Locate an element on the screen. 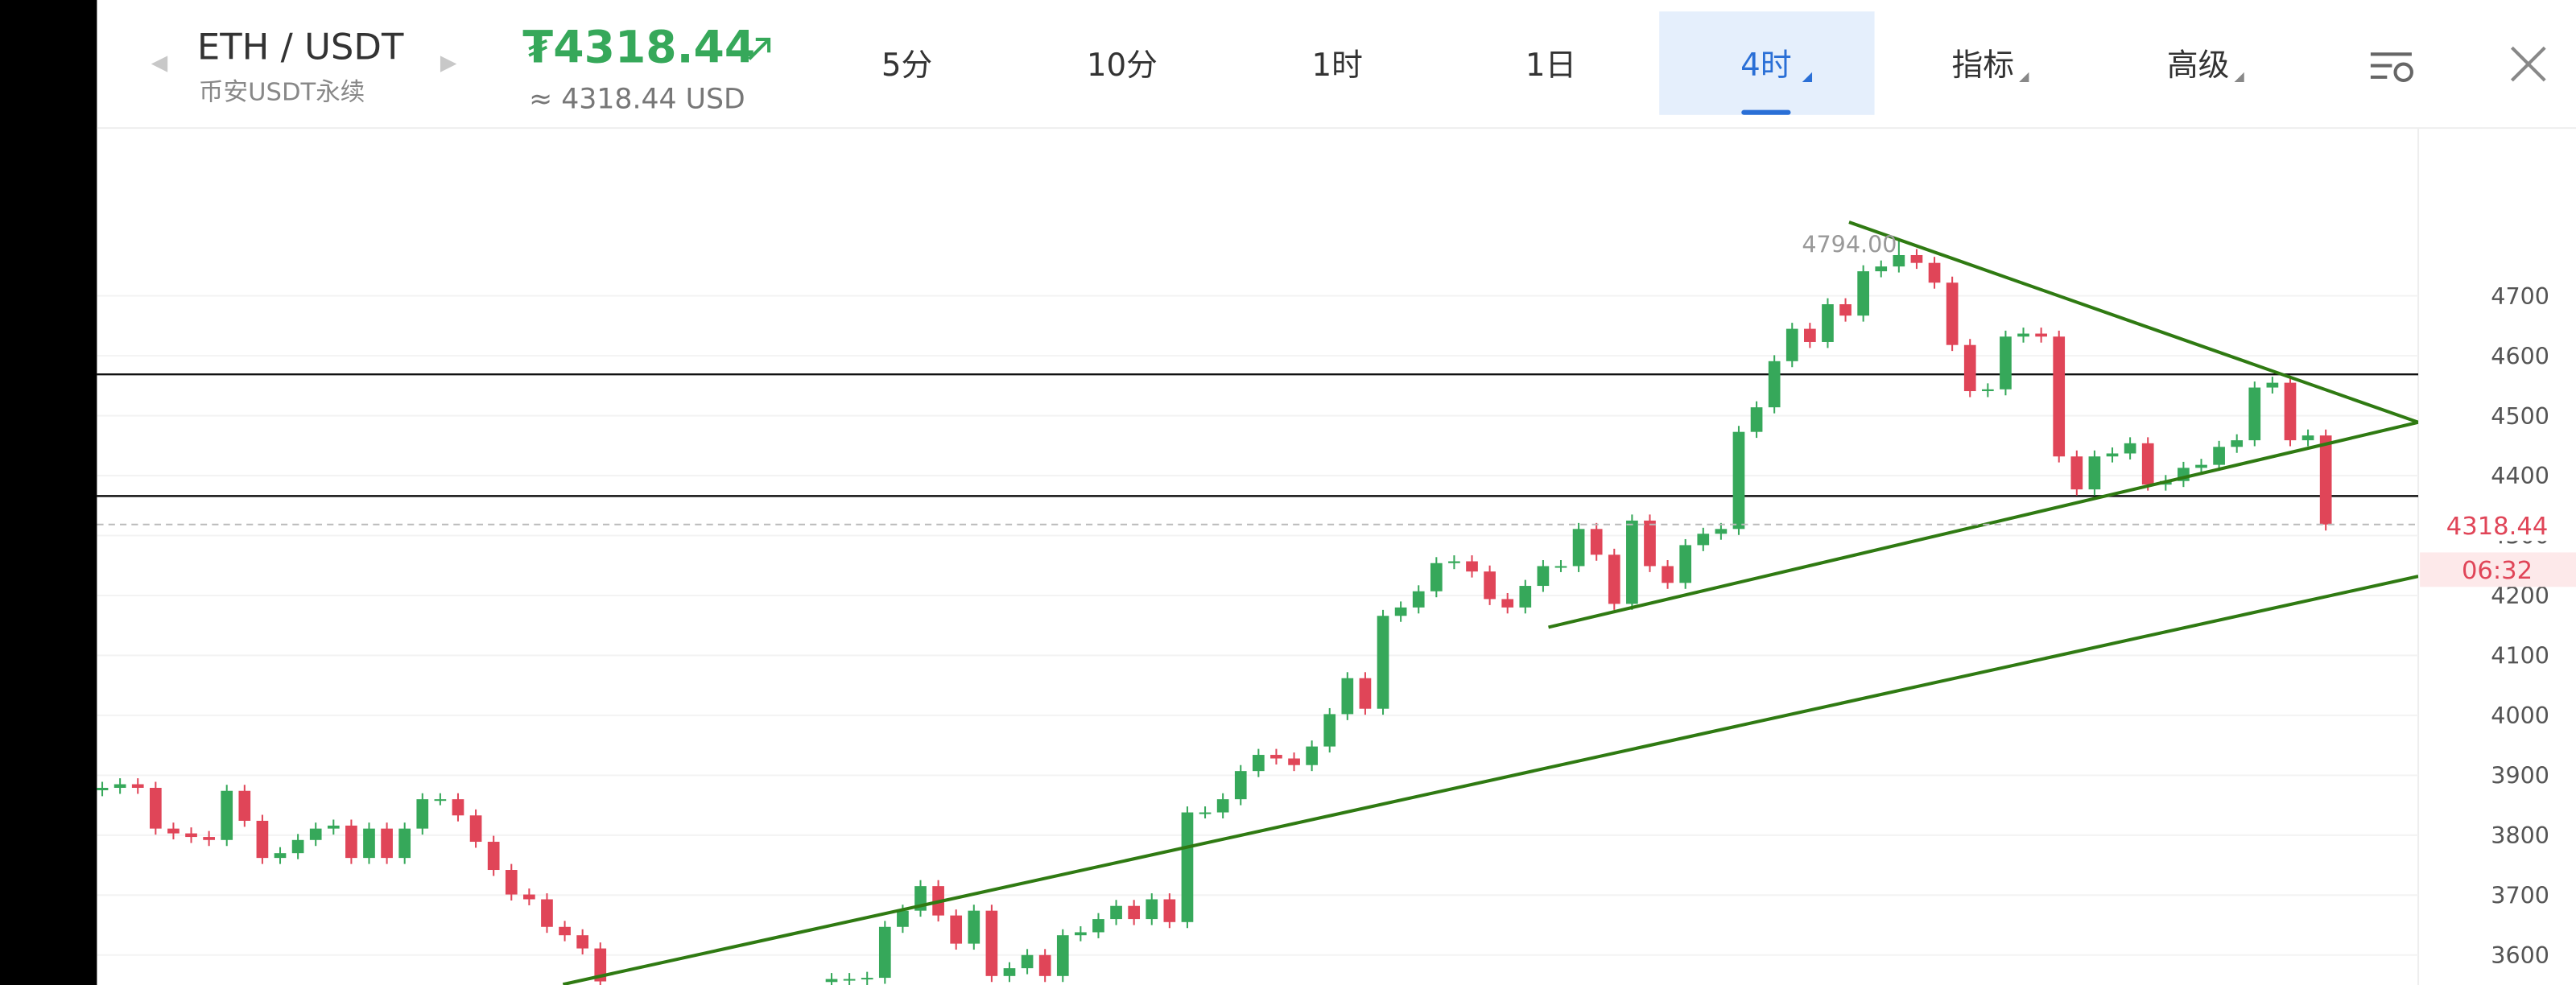  tab: 10分 is located at coordinates (1122, 65).